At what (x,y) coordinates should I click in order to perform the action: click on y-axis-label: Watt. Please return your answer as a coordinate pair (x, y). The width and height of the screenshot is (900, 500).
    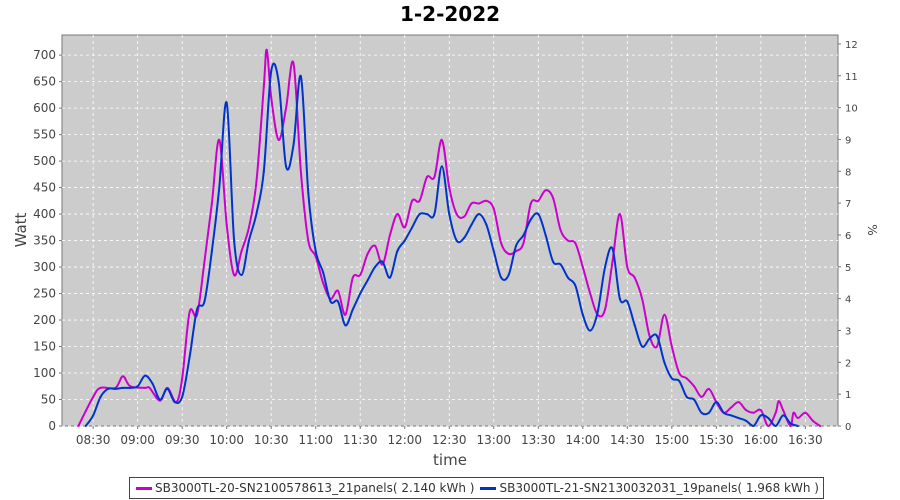
    Looking at the image, I should click on (21, 229).